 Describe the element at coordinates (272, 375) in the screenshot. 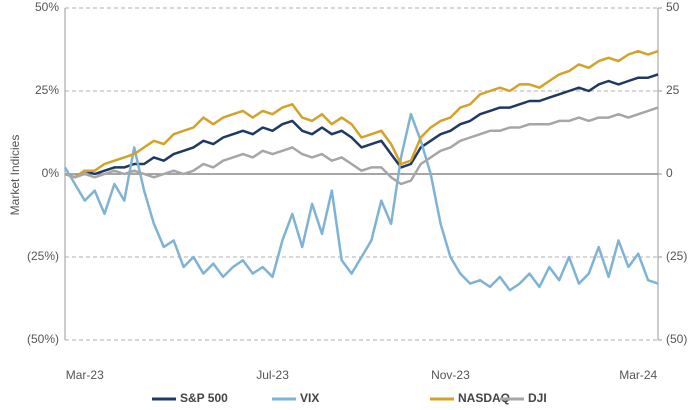

I see `x-tick-label: Jul-23` at that location.